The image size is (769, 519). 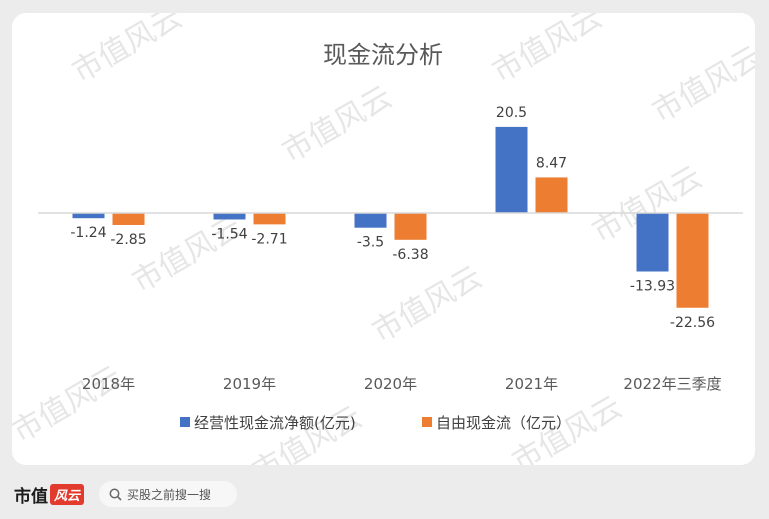 I want to click on data-label: -22.56, so click(x=692, y=323).